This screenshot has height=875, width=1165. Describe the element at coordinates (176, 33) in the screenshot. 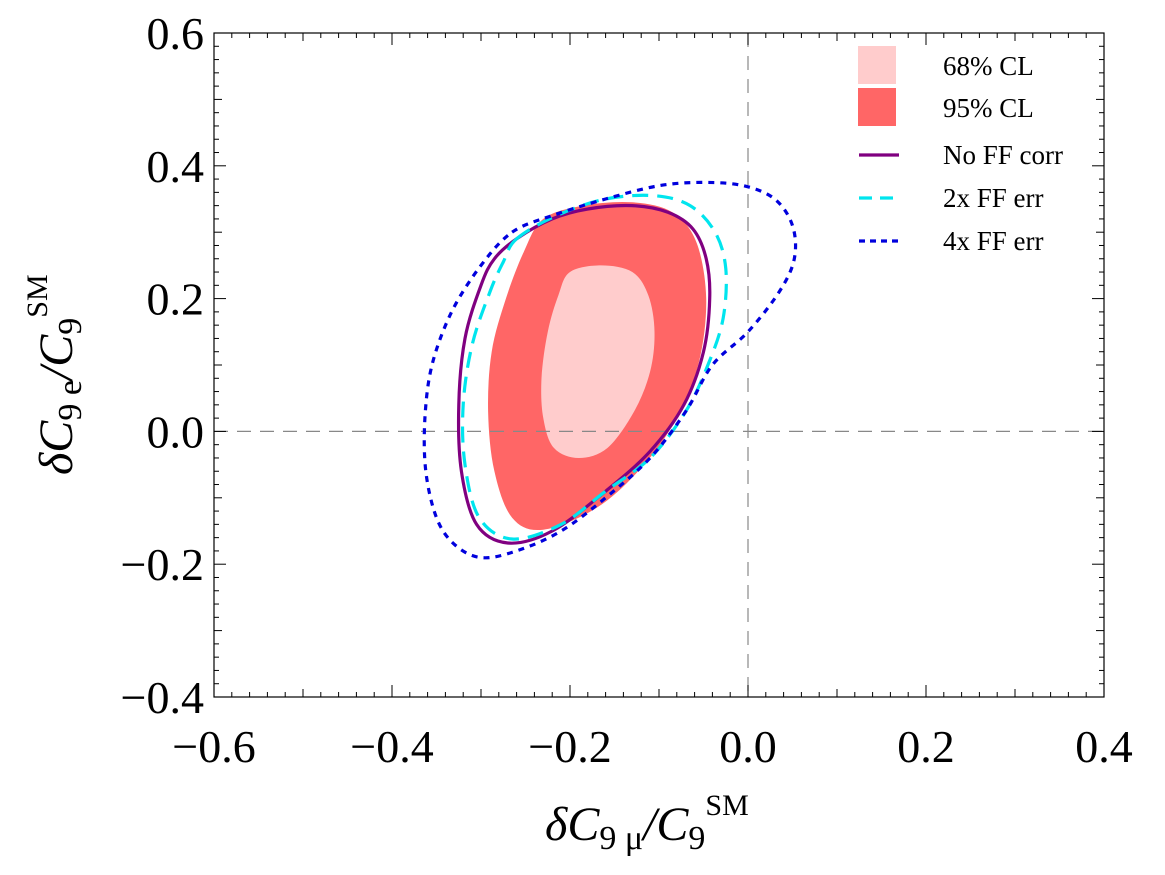

I see `y-tick-label: 0.6` at that location.